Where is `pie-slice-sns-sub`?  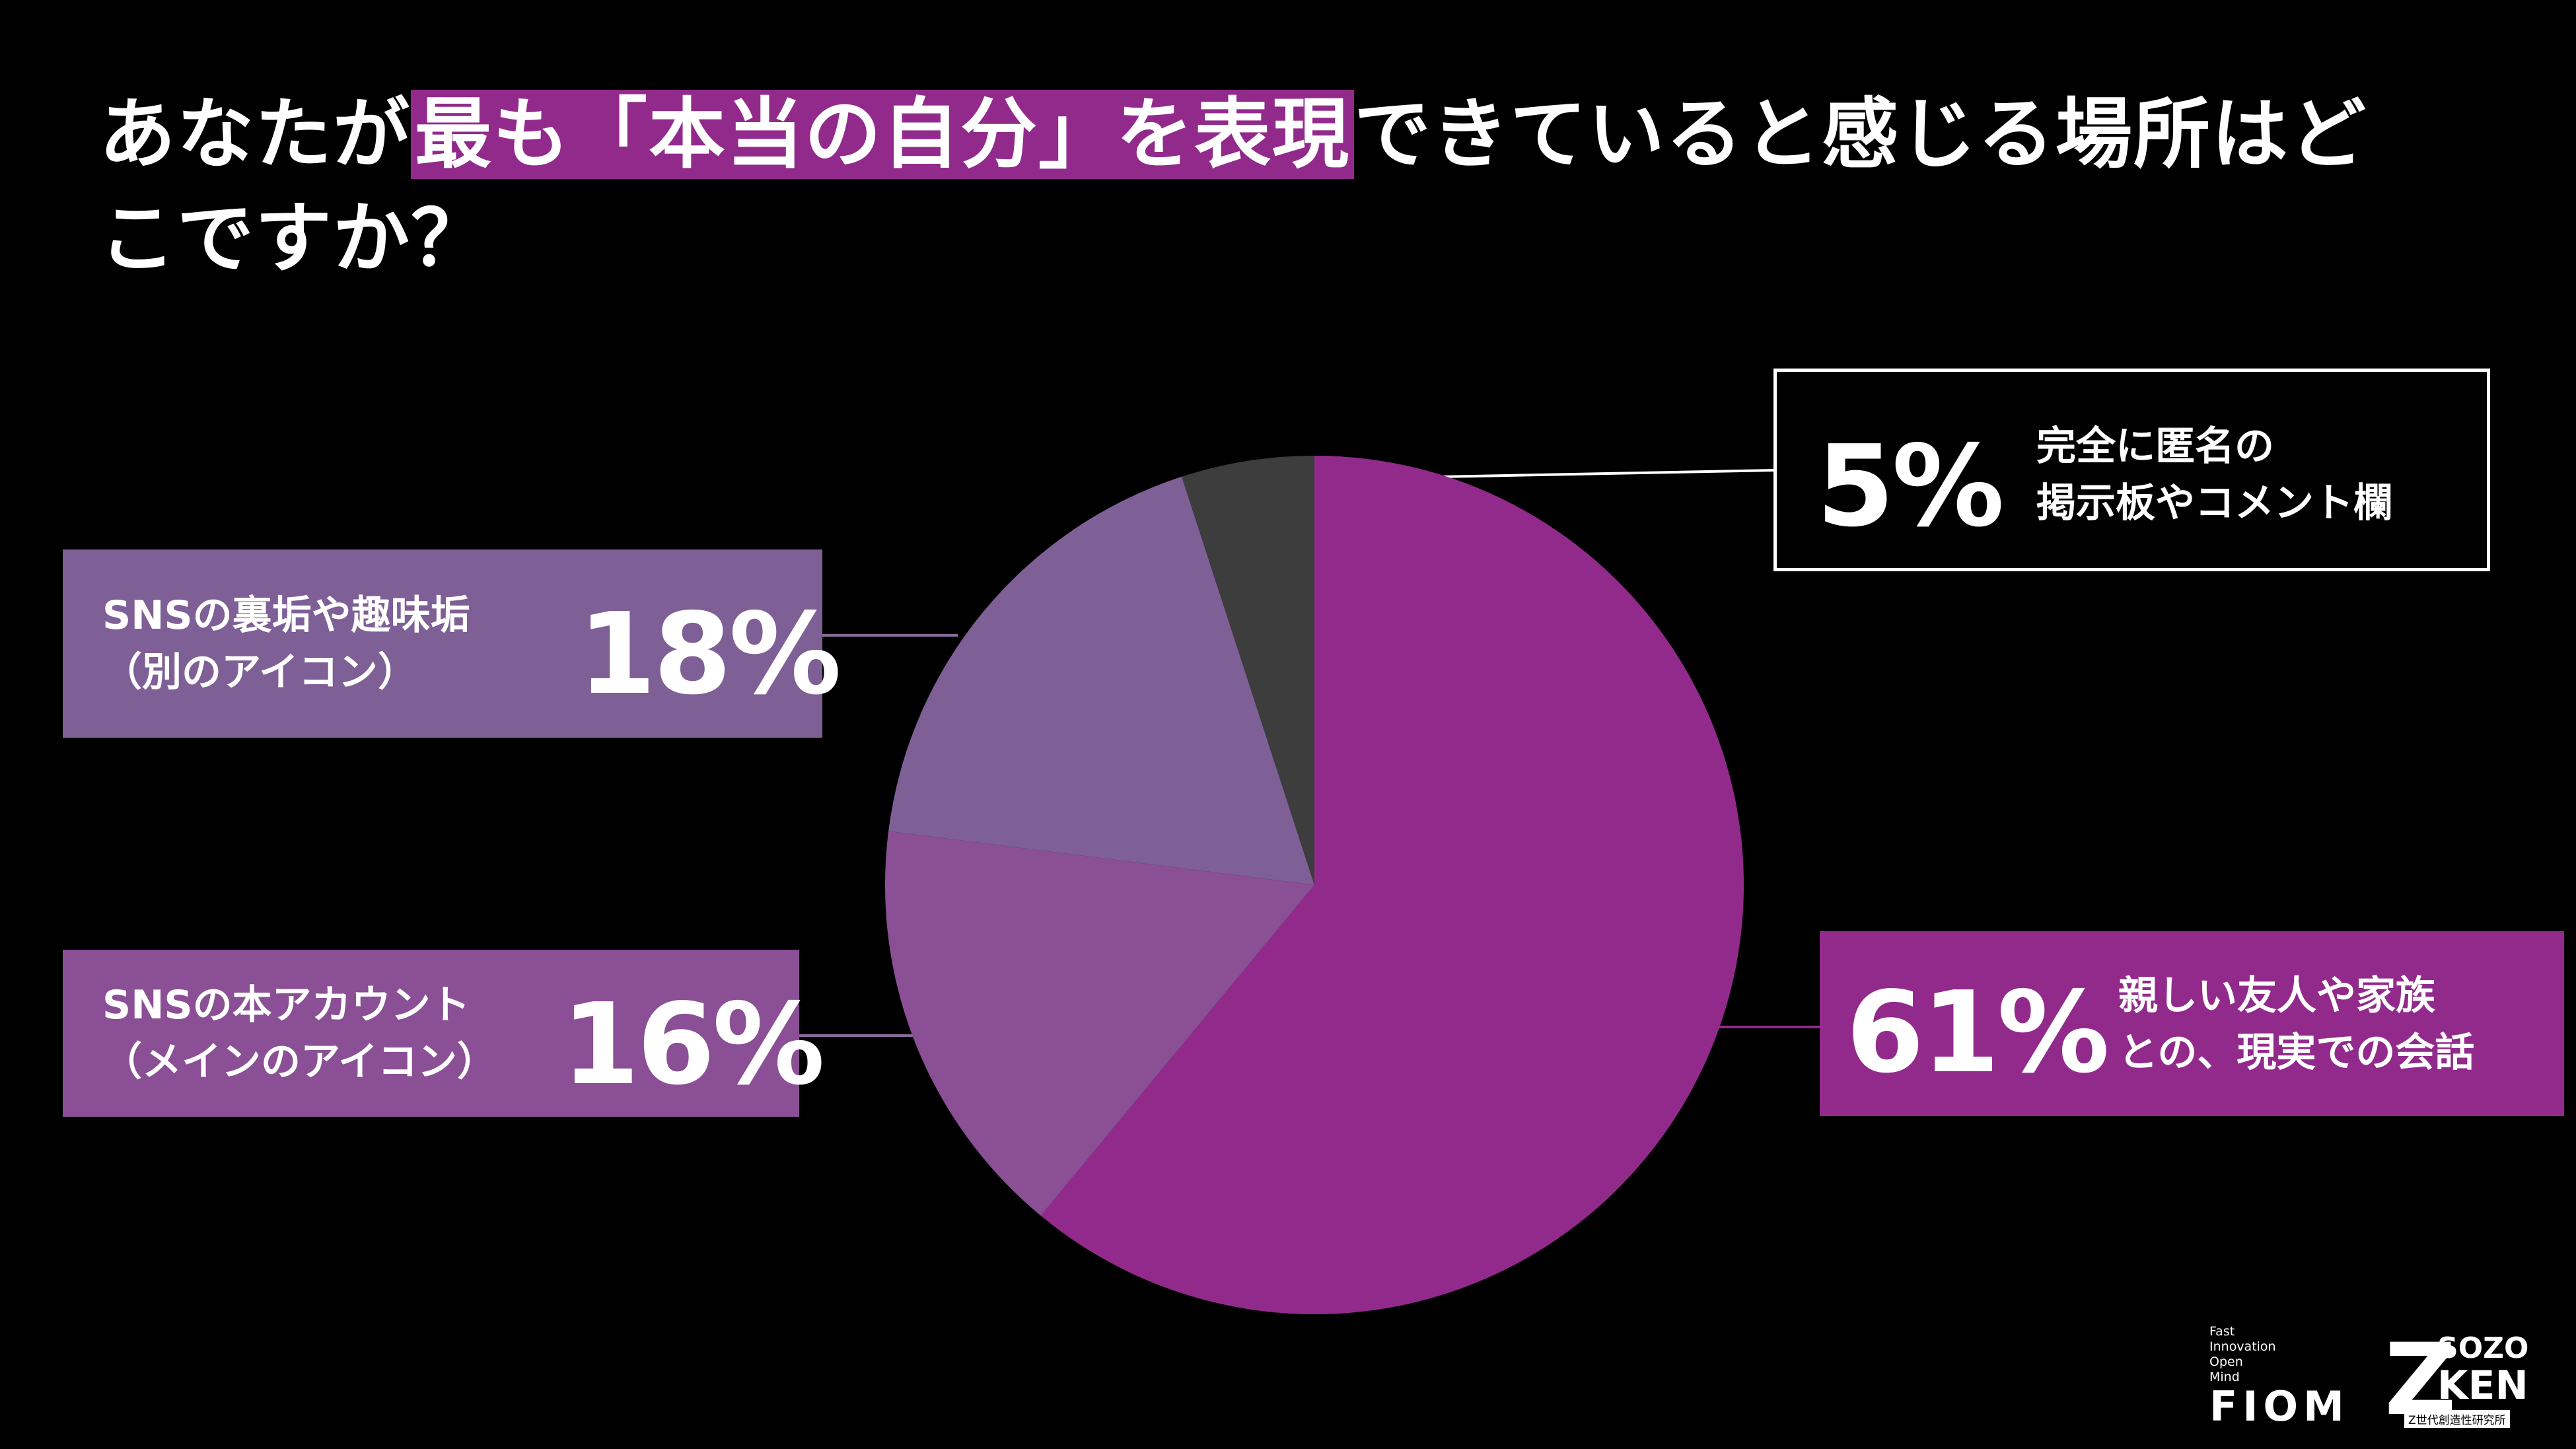
pie-slice-sns-sub is located at coordinates (1101, 681).